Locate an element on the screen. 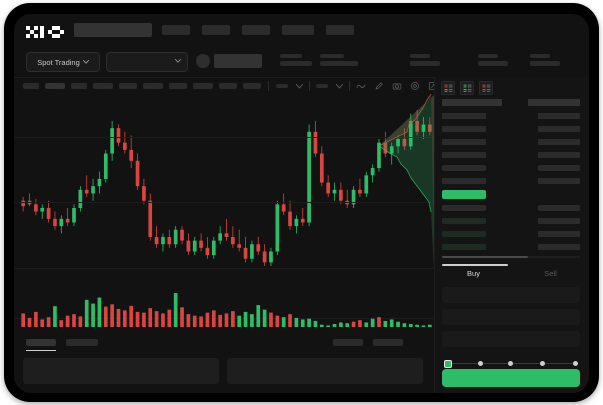 The image size is (603, 405). orderbook-ask-row-5-price is located at coordinates (464, 168).